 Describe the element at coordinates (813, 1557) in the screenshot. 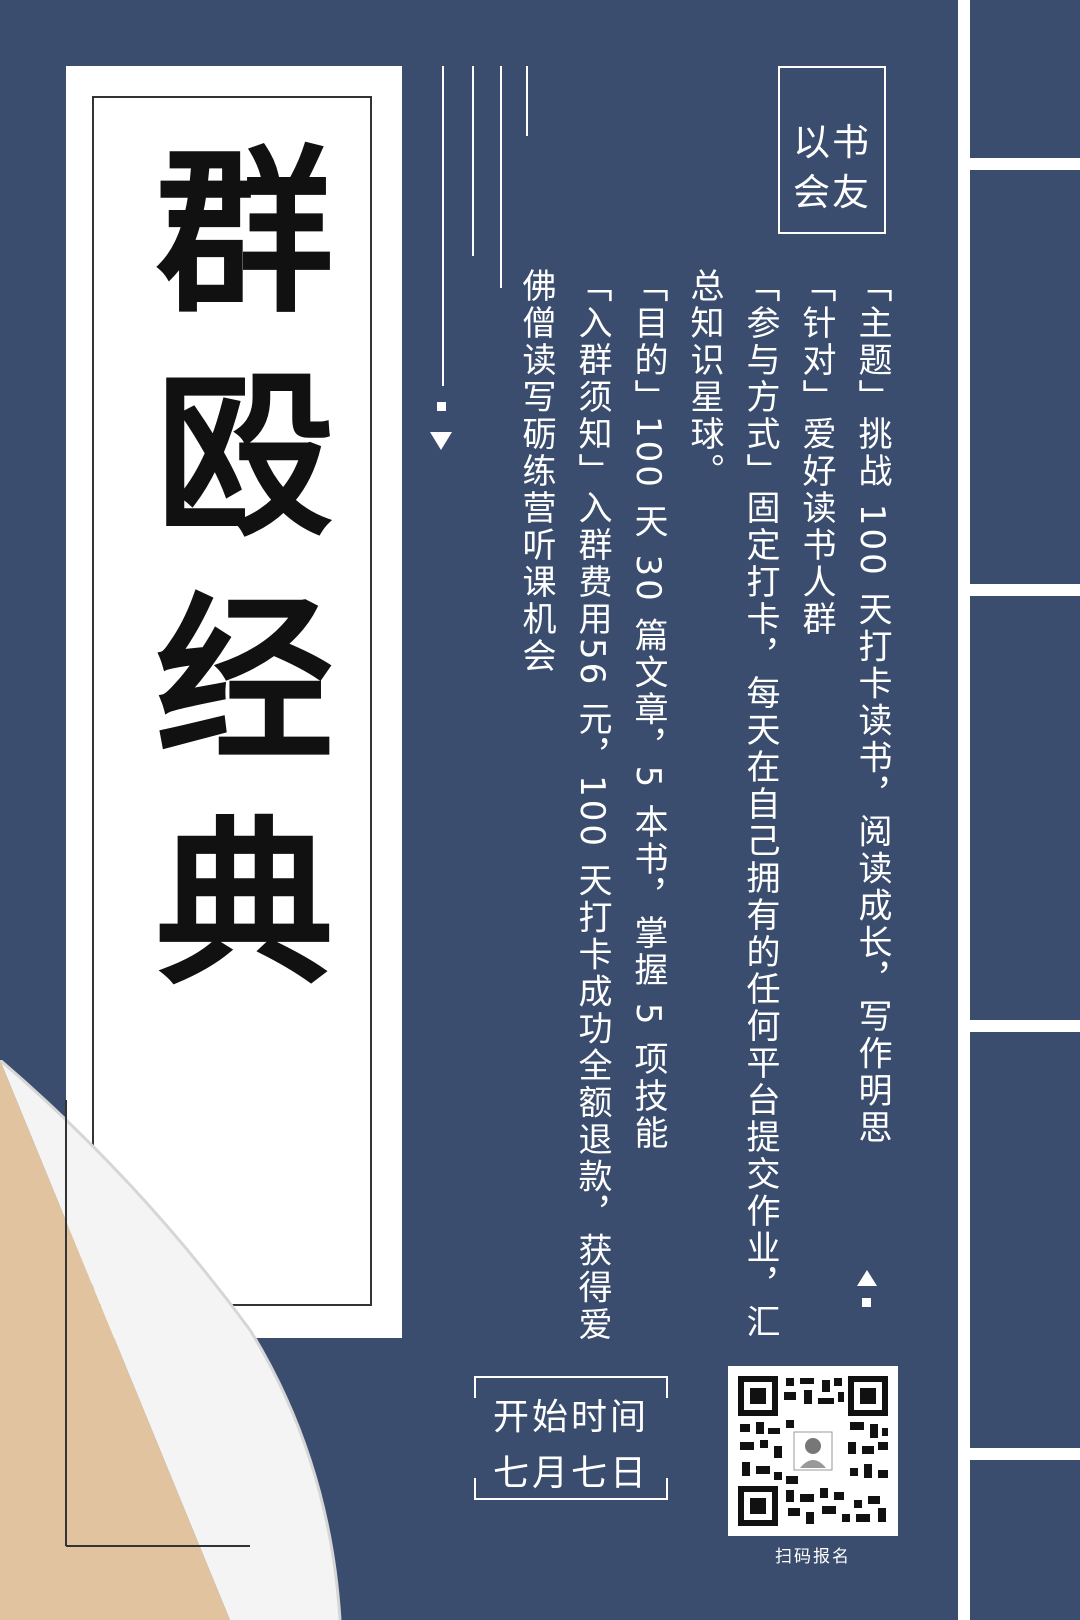

I see `qr-caption: 扫码报名` at that location.